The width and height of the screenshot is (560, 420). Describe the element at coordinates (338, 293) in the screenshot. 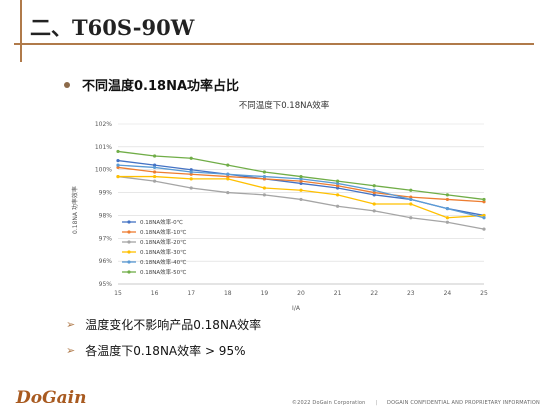

I see `x-tick-label: 21` at that location.